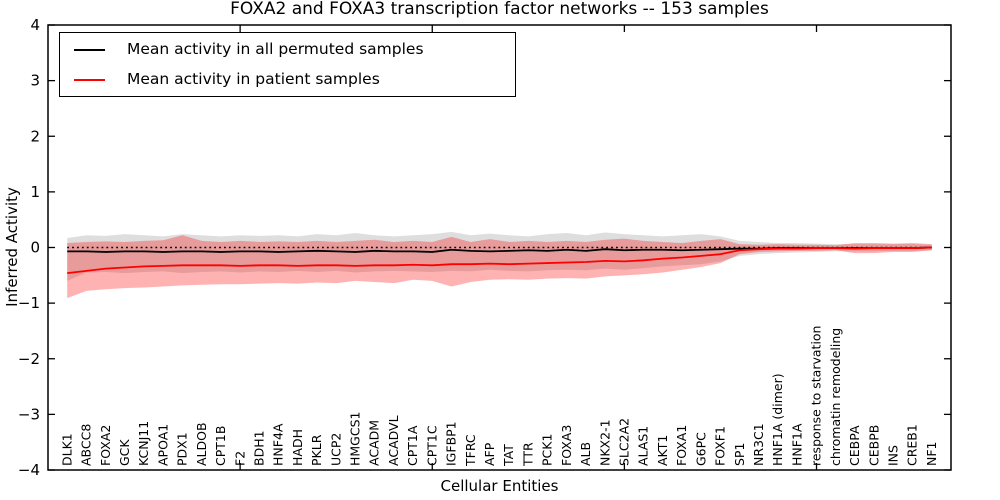  What do you see at coordinates (35, 25) in the screenshot?
I see `y-tick-label: 4` at bounding box center [35, 25].